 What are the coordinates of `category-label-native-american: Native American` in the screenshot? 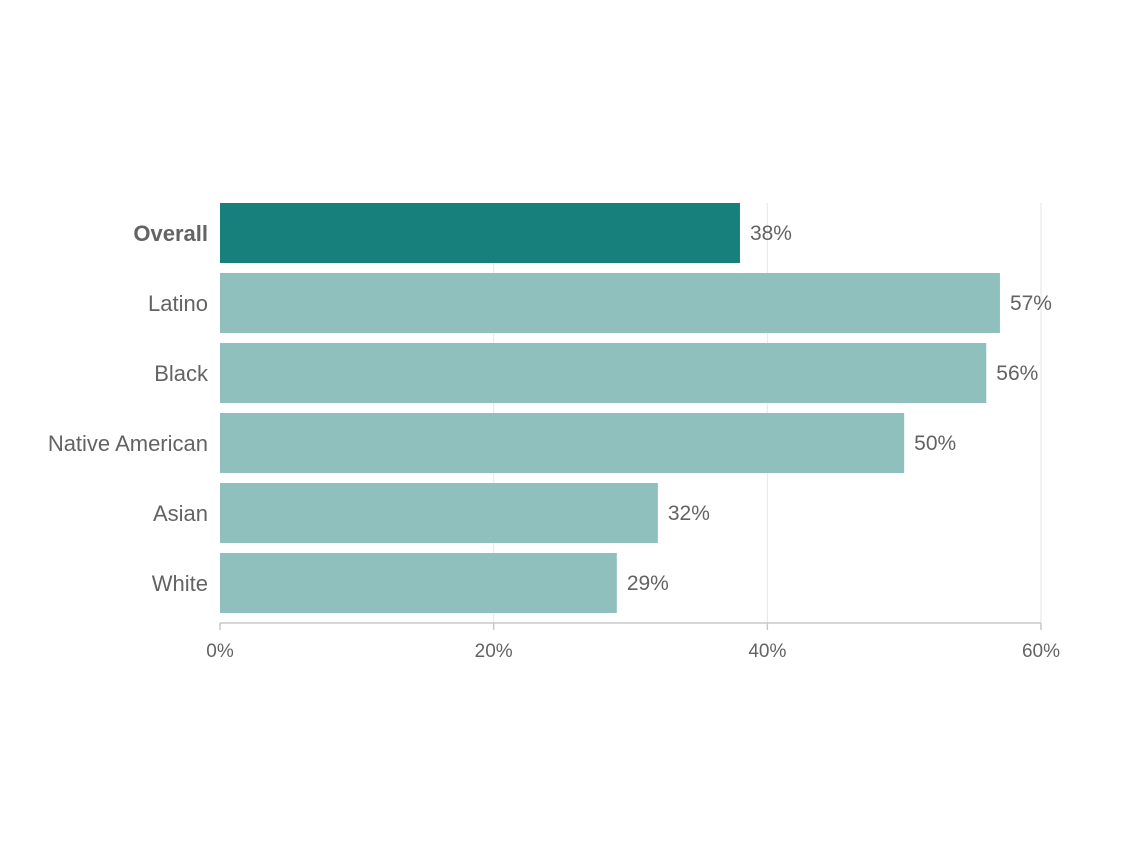 It's located at (128, 443).